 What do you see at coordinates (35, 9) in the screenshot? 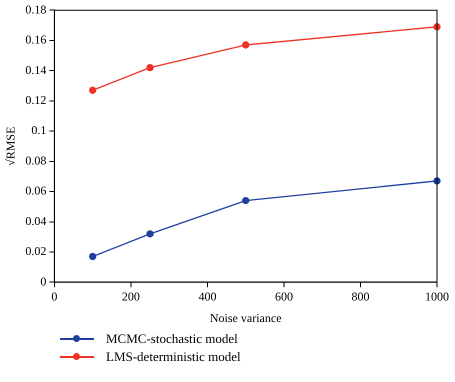
I see `y-tick-label: 0.18` at bounding box center [35, 9].